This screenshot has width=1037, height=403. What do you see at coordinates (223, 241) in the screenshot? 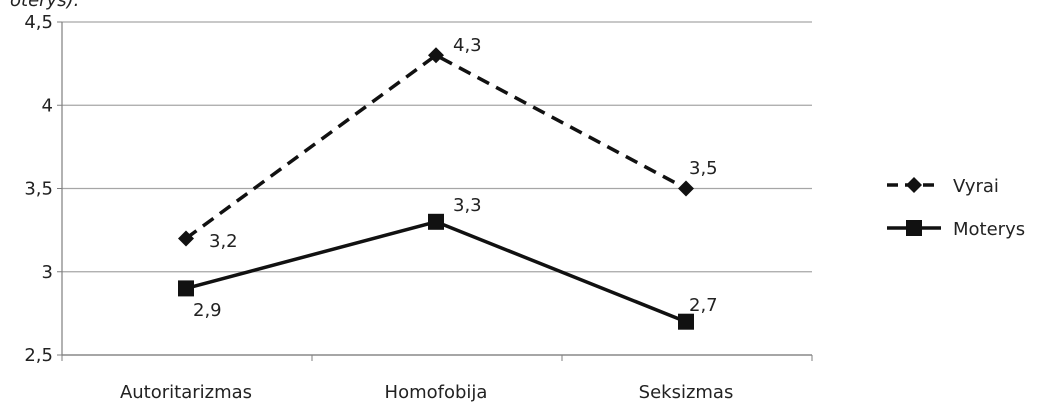
I see `vyrai-data-label: 3,2` at bounding box center [223, 241].